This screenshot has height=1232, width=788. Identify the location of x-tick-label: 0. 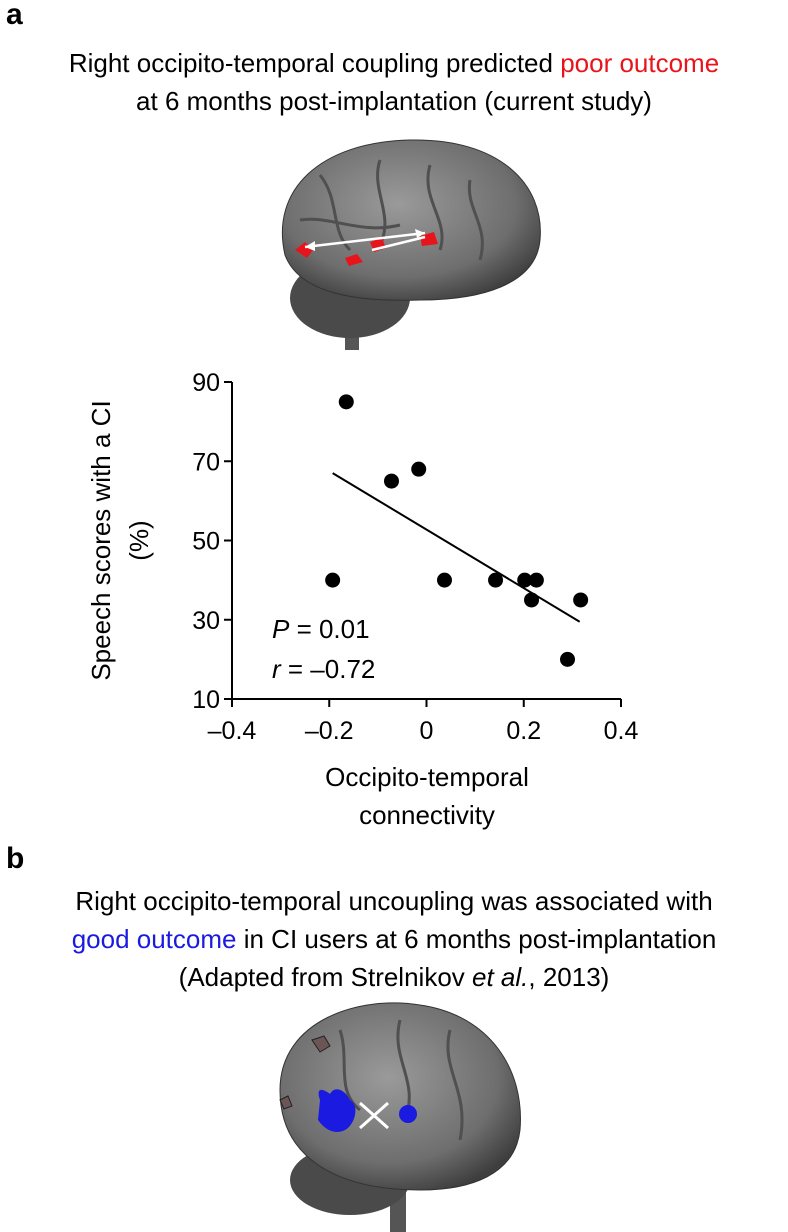
(427, 731).